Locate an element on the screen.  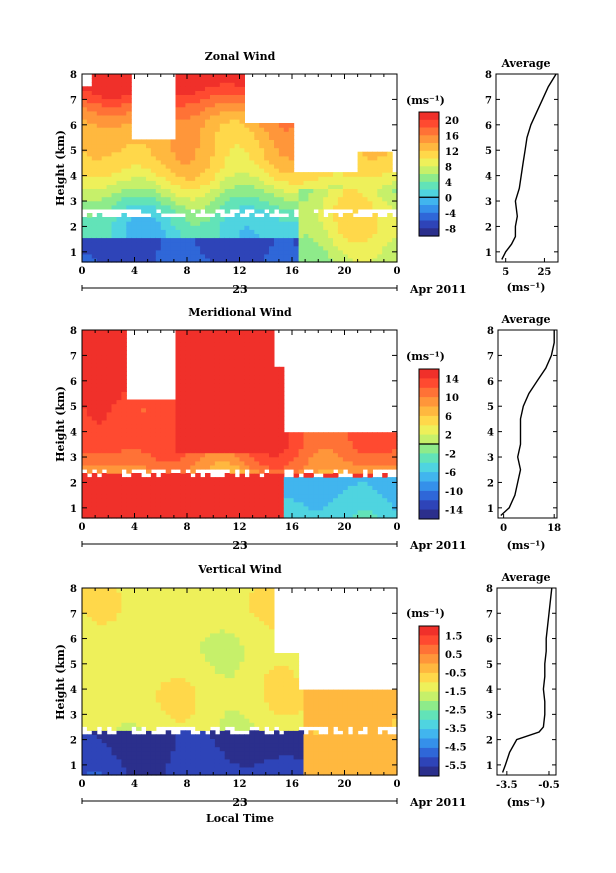
zonal-profile-title: Average is located at coordinates (525, 63).